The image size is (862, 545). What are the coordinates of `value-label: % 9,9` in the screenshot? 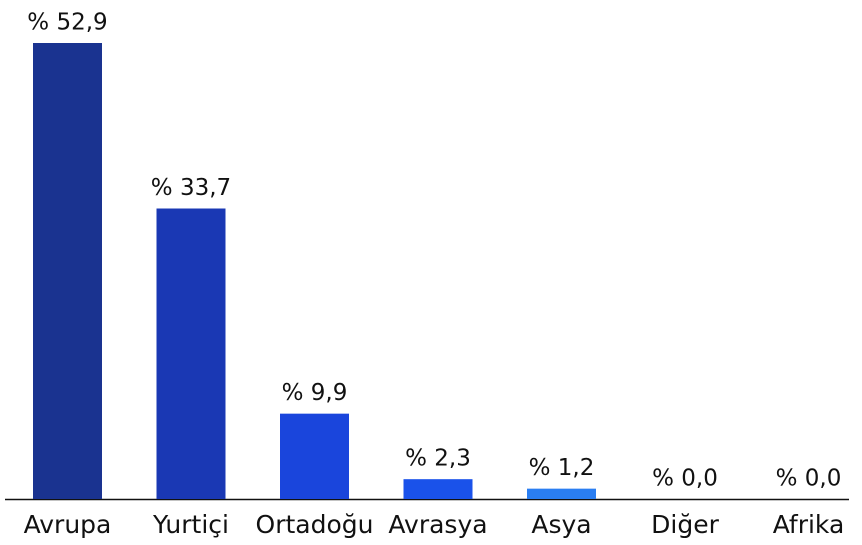 It's located at (315, 393).